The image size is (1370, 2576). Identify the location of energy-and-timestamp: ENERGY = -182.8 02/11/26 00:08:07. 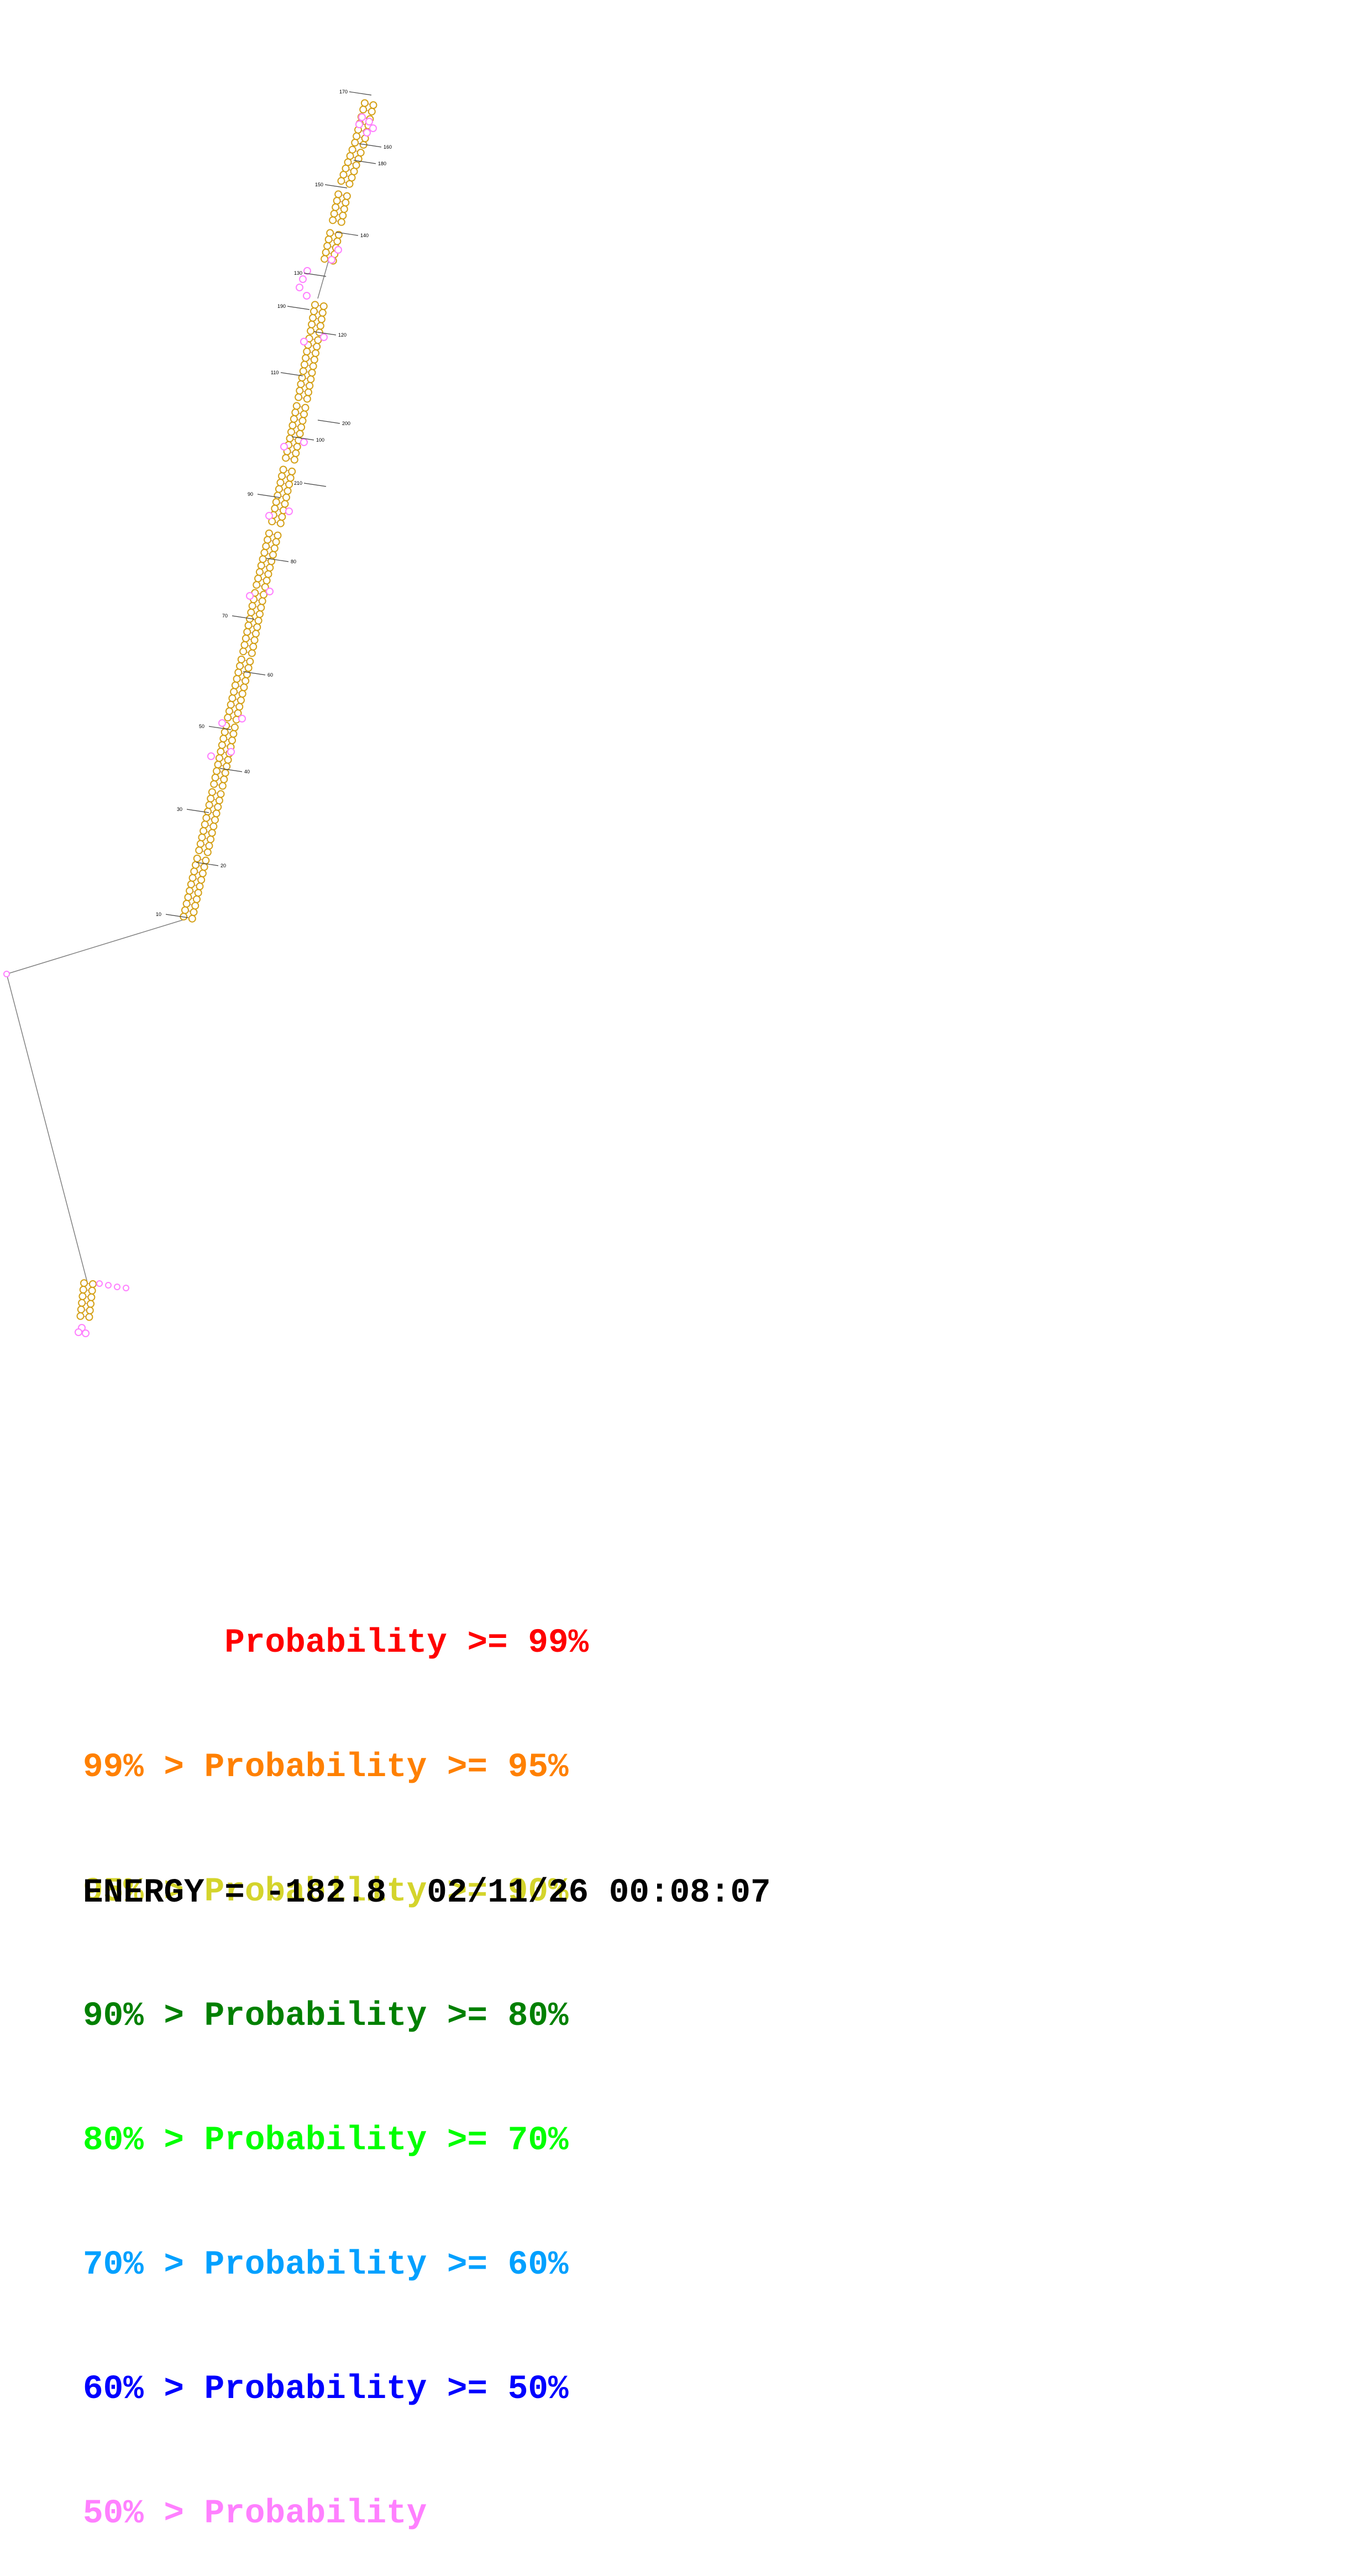
(427, 1893).